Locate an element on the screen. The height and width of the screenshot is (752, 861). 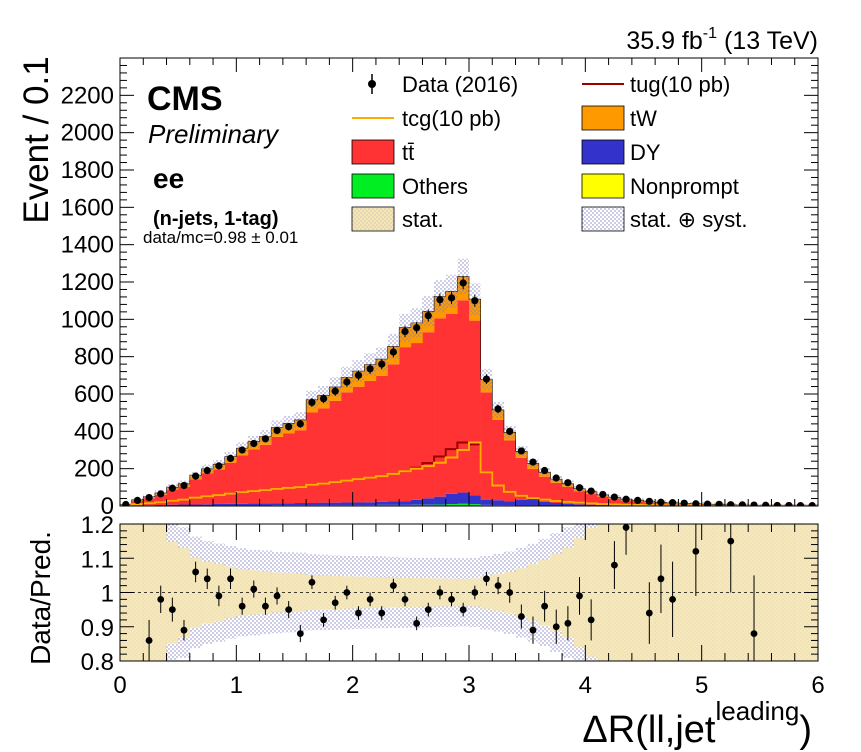
svg-text: Others is located at coordinates (435, 186).